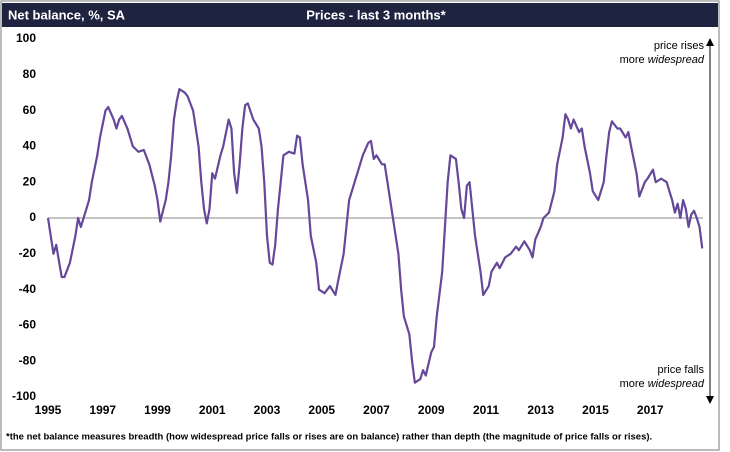  I want to click on x-tick-label: 2007, so click(376, 410).